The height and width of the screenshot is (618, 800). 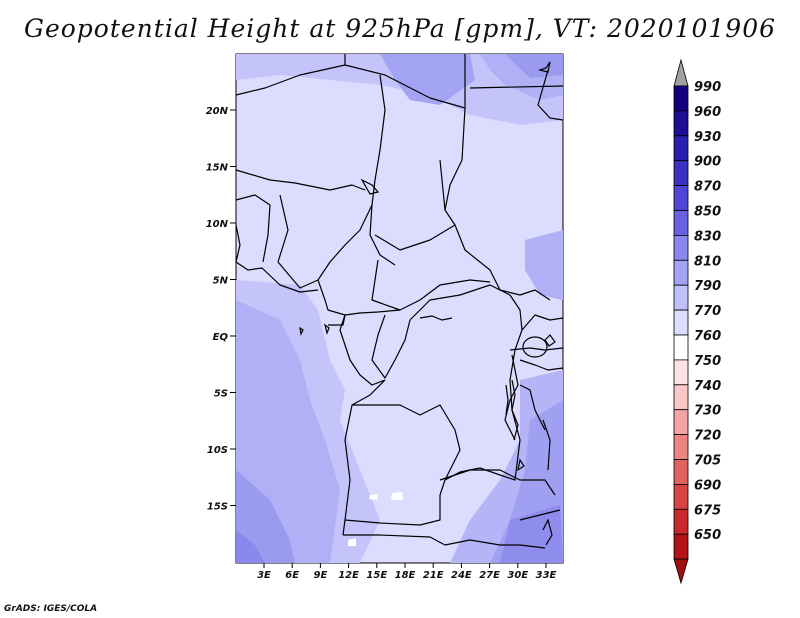 I want to click on colorbar-label: 675, so click(x=707, y=510).